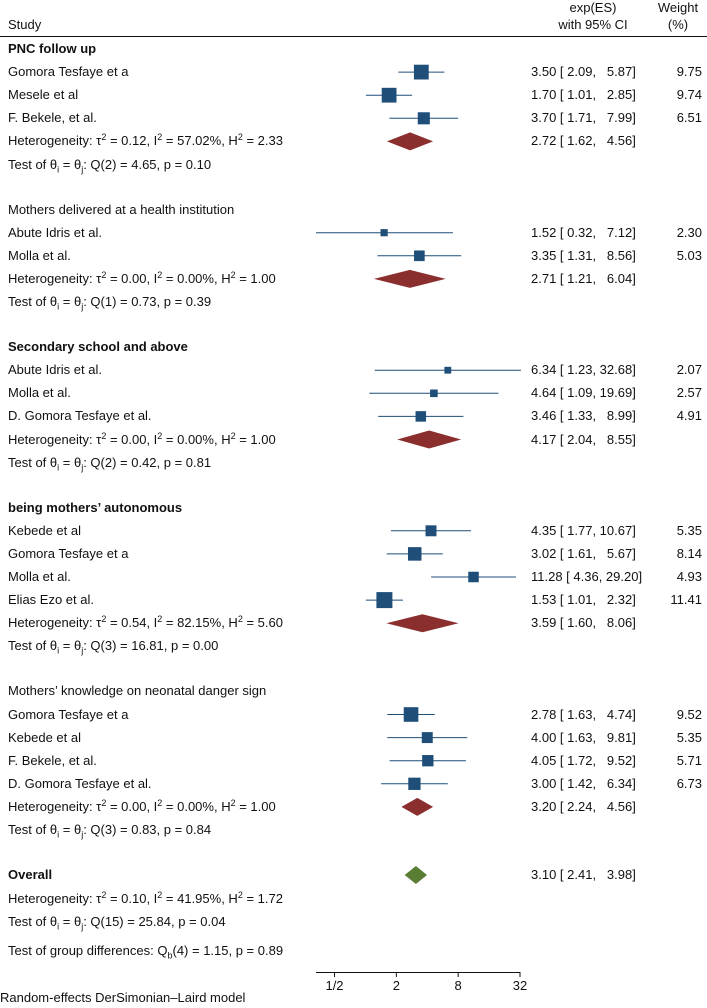  I want to click on group-title: Secondary school and above, so click(98, 347).